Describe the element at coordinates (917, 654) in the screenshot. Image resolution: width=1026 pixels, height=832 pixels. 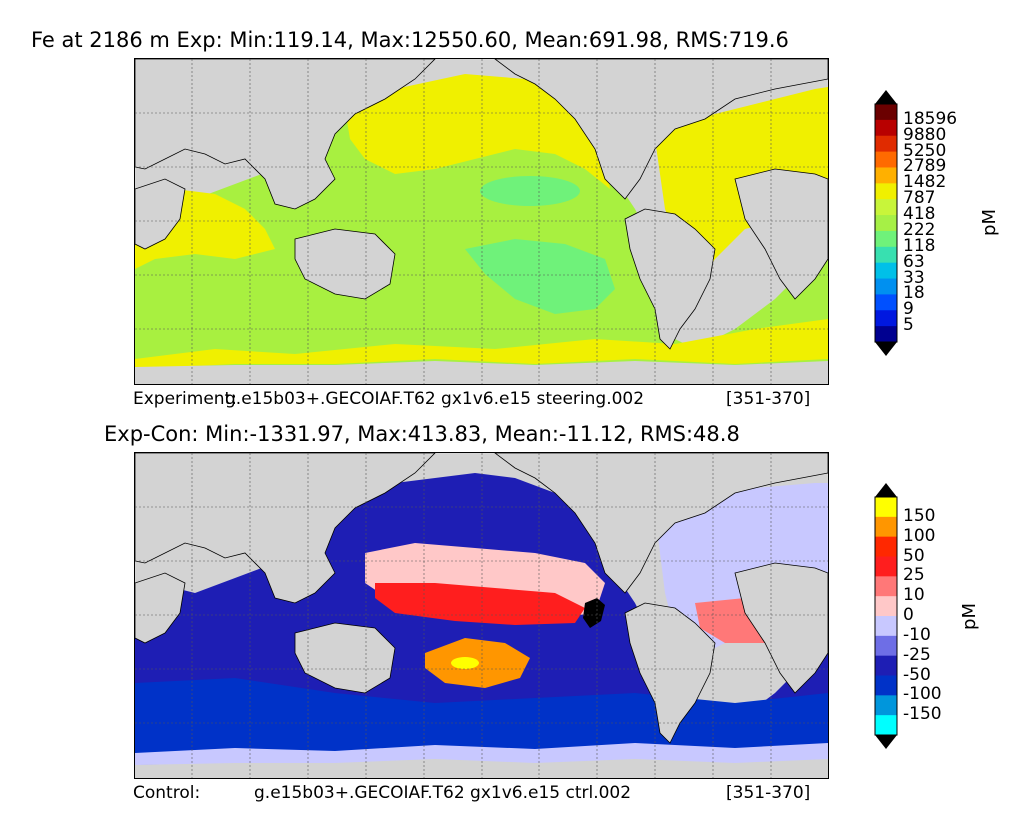
I see `colorbar-tick-label: -25` at that location.